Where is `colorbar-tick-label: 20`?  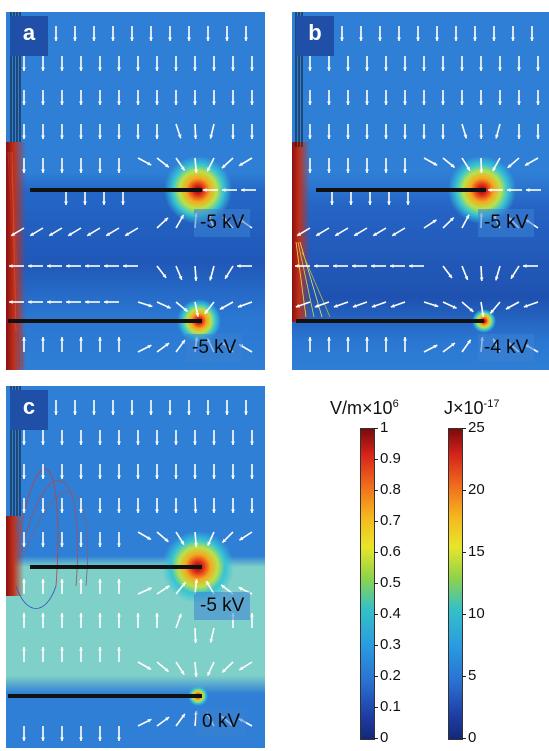 colorbar-tick-label: 20 is located at coordinates (476, 489).